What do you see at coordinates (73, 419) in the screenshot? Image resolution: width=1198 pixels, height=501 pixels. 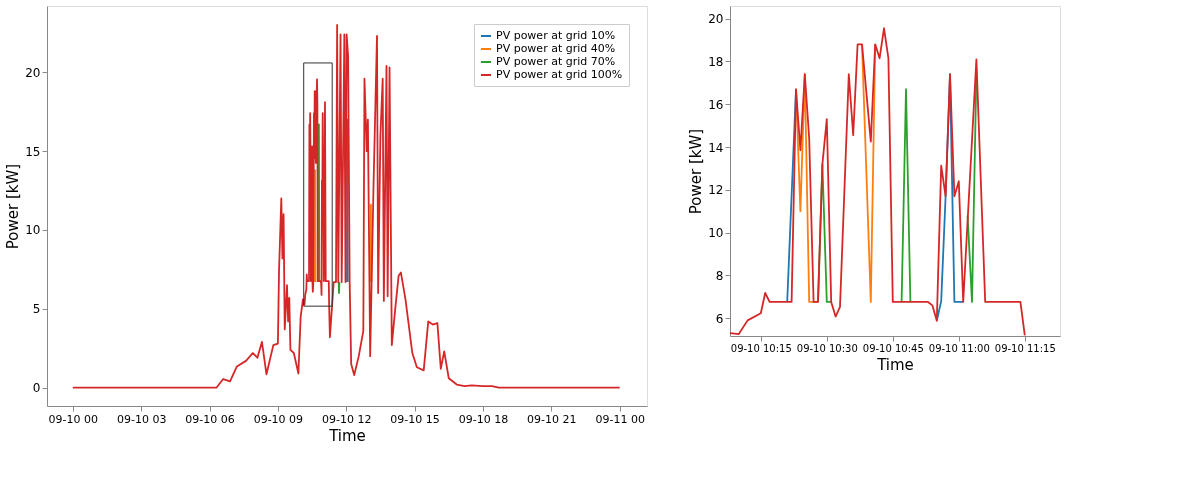 I see `x-tick-label: 09-10 00` at bounding box center [73, 419].